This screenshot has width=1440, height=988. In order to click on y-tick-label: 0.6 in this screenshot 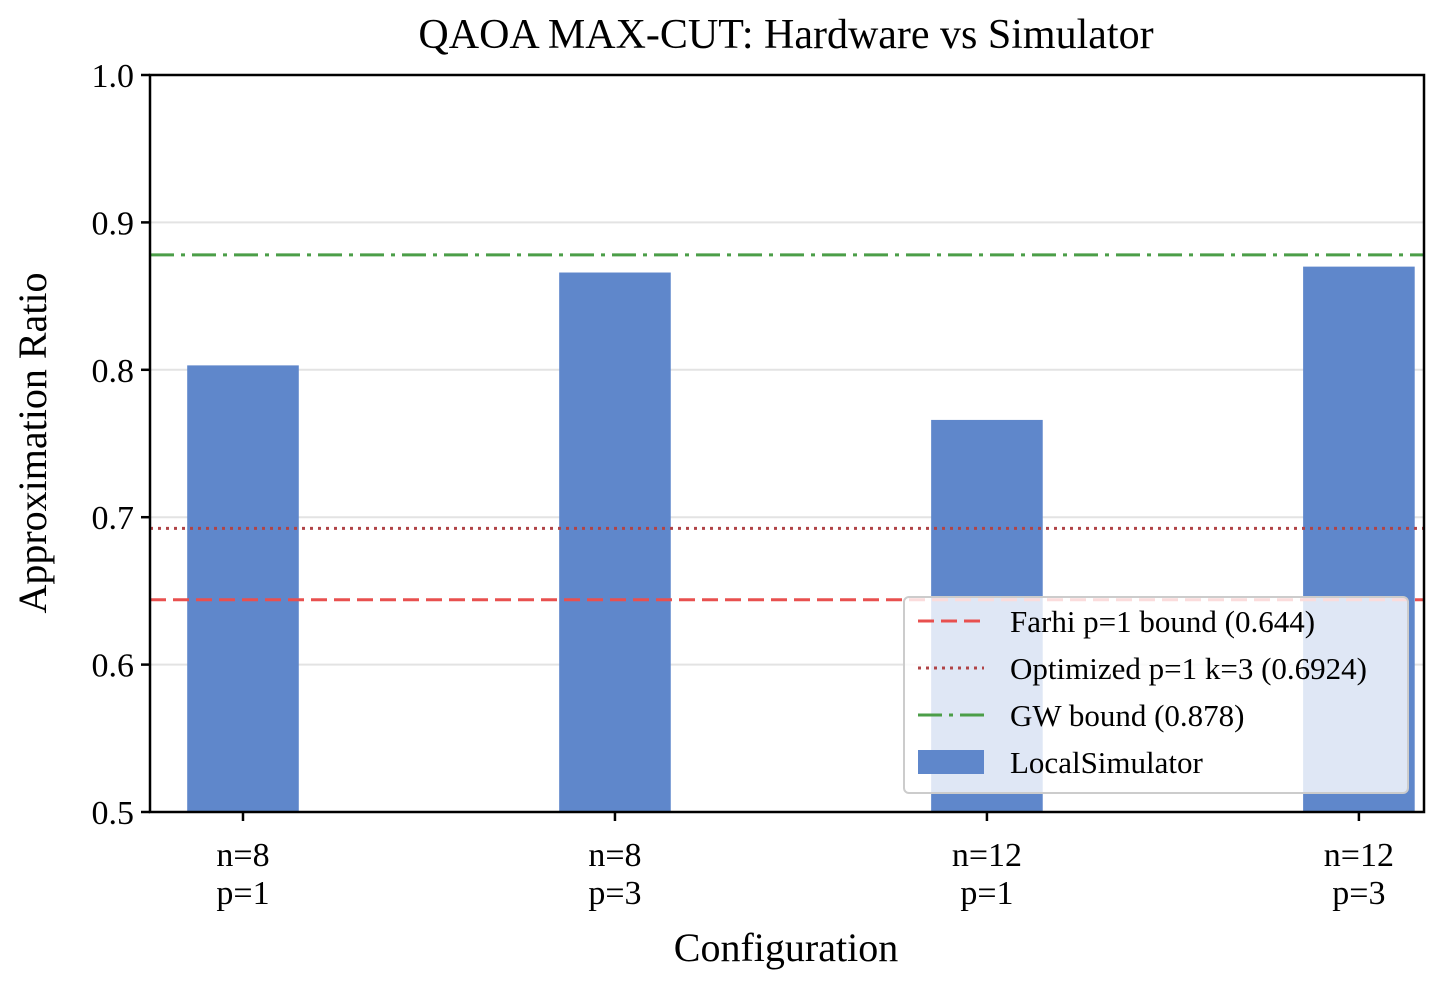, I will do `click(113, 666)`.